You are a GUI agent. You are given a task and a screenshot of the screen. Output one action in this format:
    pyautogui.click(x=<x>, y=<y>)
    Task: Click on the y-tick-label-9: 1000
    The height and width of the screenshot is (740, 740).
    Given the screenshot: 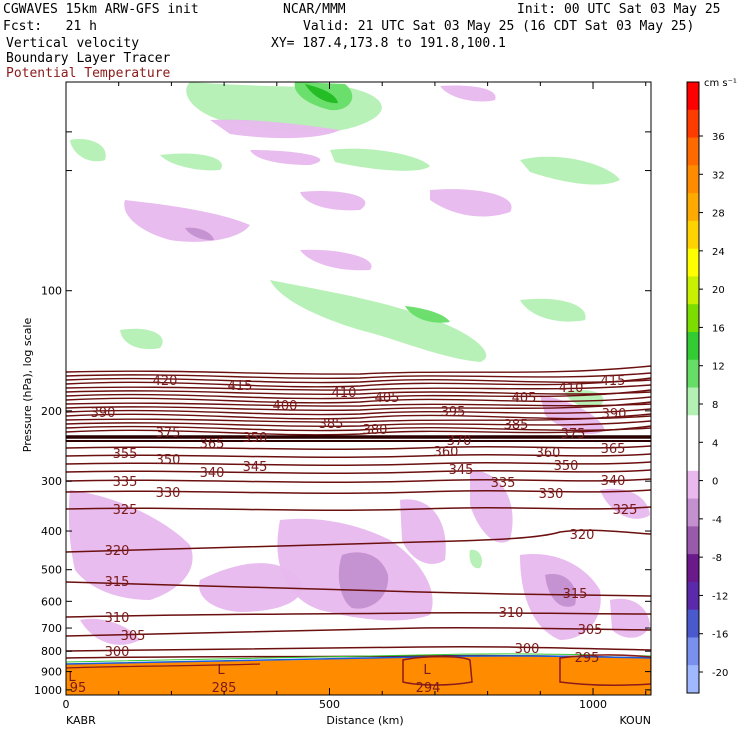 What is the action you would take?
    pyautogui.click(x=48, y=690)
    